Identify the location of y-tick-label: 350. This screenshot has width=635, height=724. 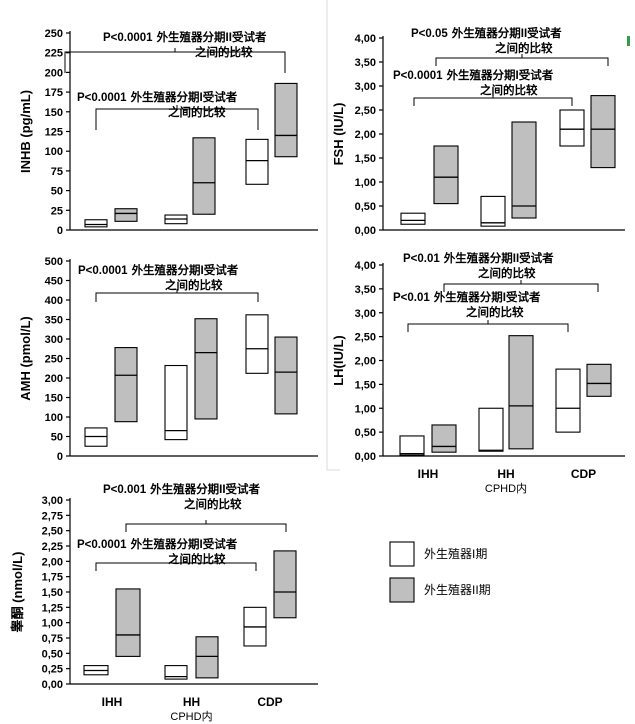
(54, 321).